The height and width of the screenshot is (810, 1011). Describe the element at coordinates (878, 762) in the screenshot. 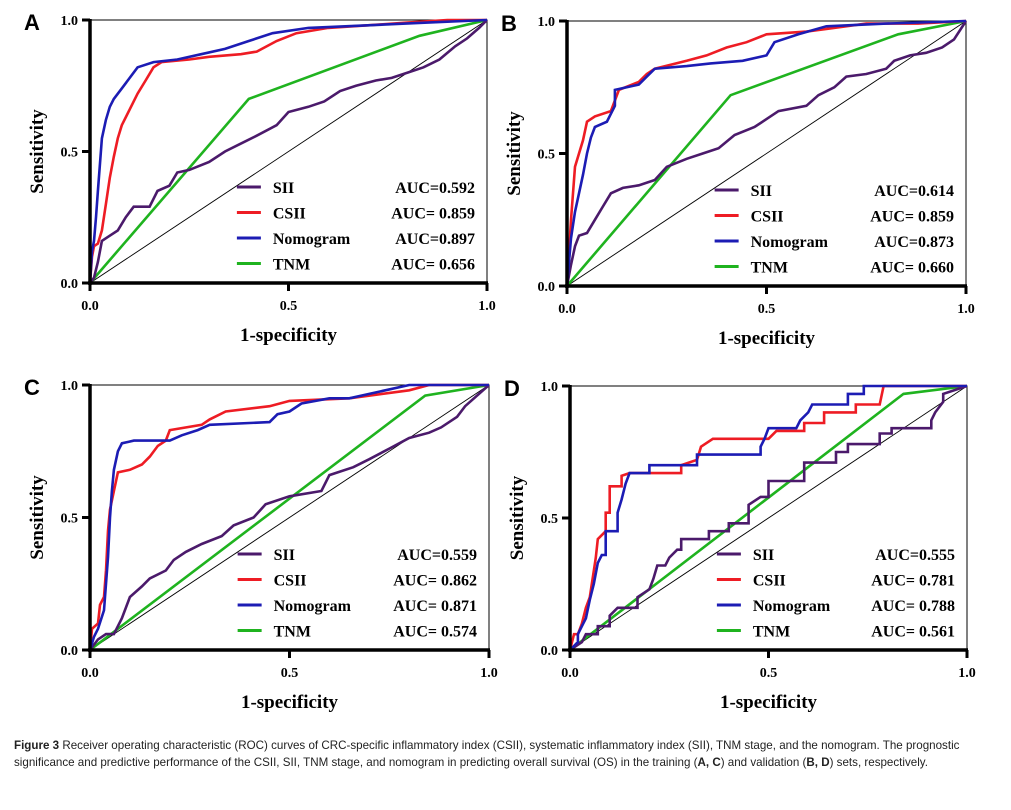

I see `caption-text-3: ) sets, respectively.` at that location.